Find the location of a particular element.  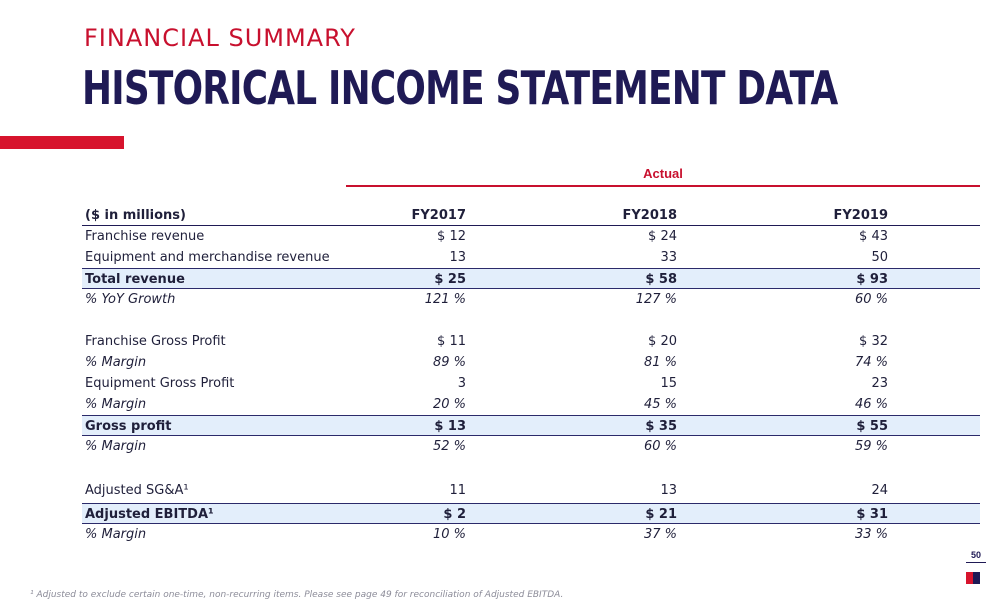

cell-value: $ 43 is located at coordinates (873, 236).